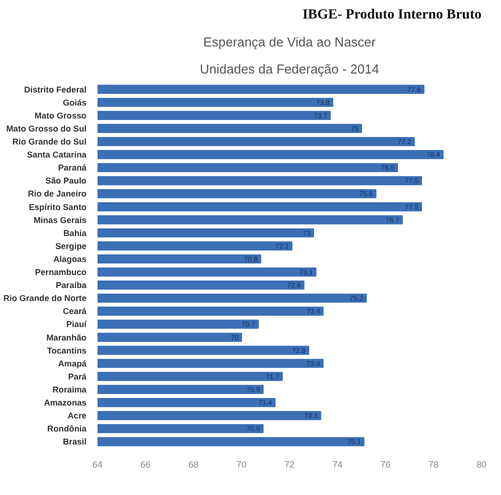  I want to click on chart-subtitle: Unidades da Federação - 2014, so click(290, 69).